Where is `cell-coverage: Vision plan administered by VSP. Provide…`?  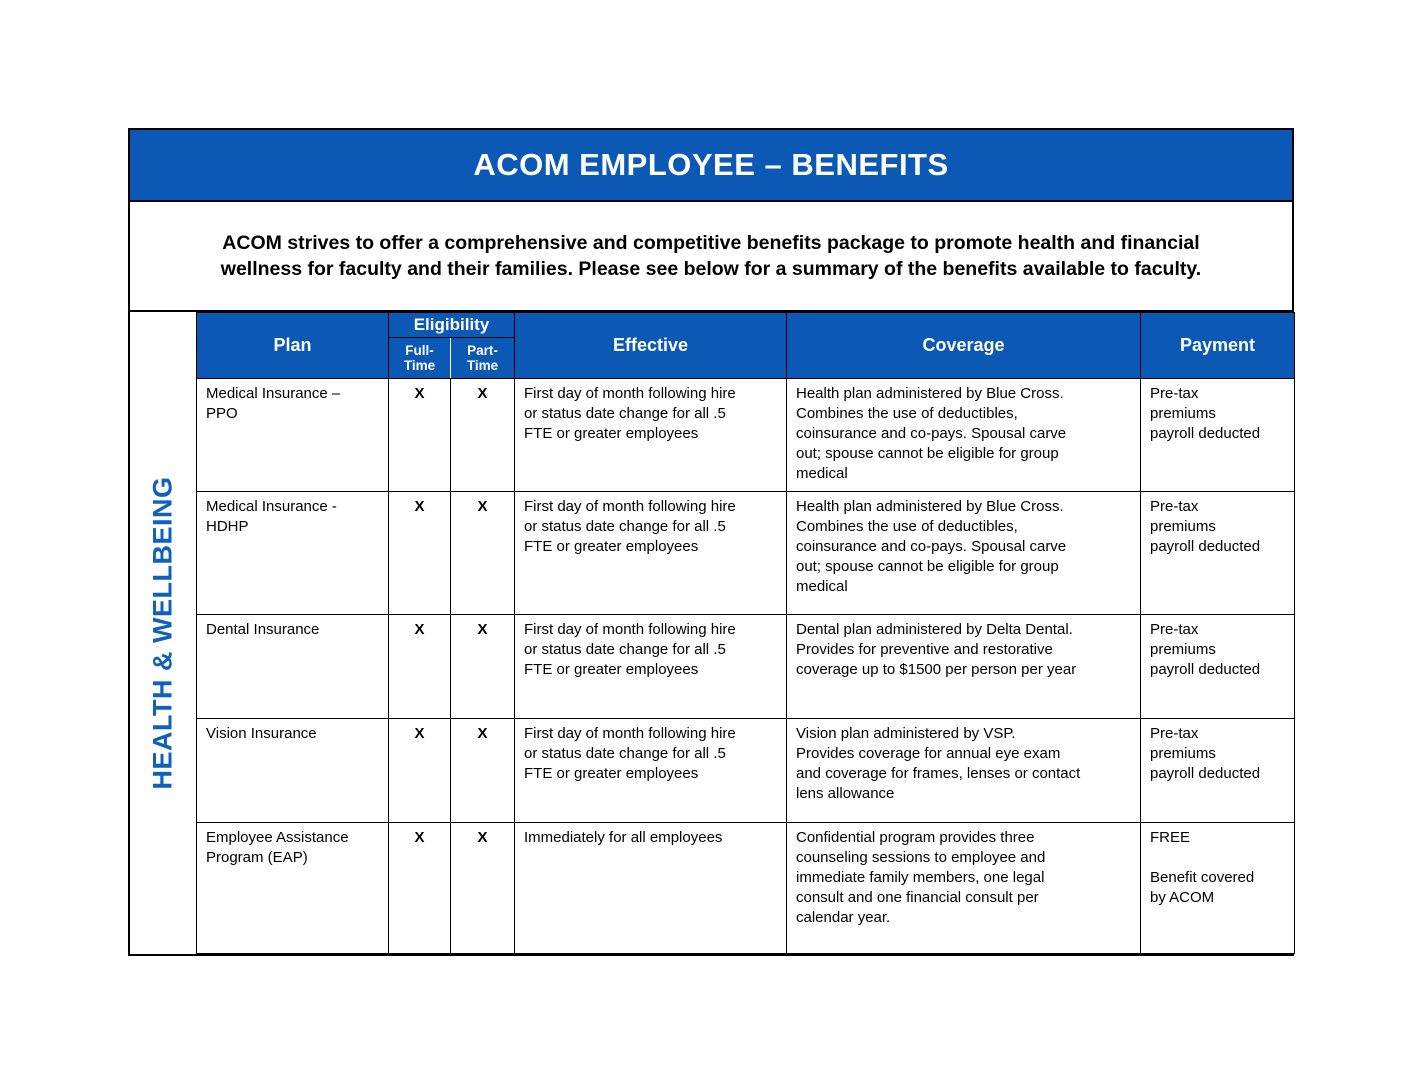 cell-coverage: Vision plan administered by VSP. Provide… is located at coordinates (963, 770).